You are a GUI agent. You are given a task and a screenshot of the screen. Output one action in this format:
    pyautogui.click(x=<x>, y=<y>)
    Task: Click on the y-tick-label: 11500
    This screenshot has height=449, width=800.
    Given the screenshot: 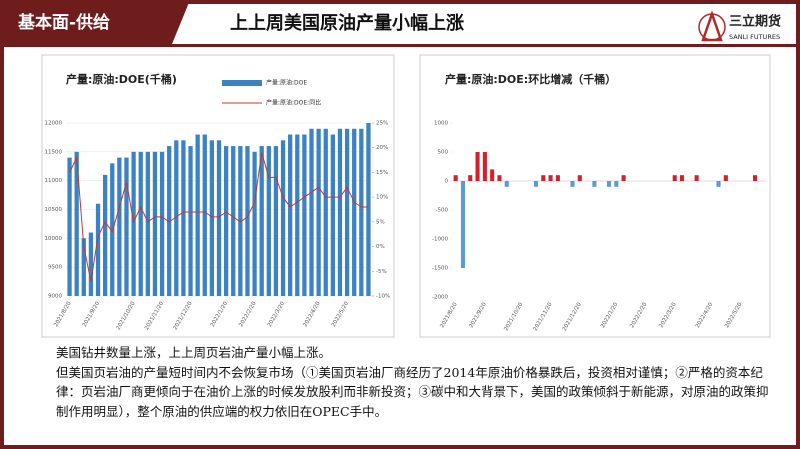 What is the action you would take?
    pyautogui.click(x=54, y=152)
    